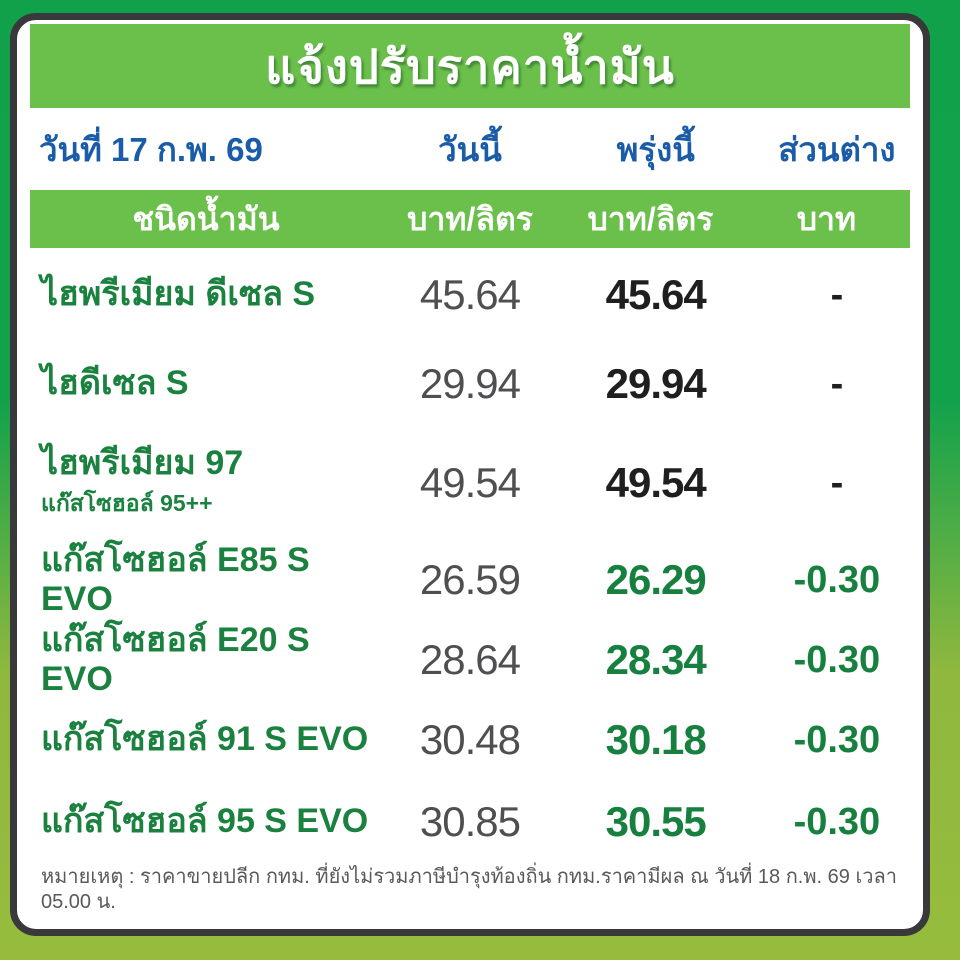  I want to click on price-today: 45.64, so click(470, 294).